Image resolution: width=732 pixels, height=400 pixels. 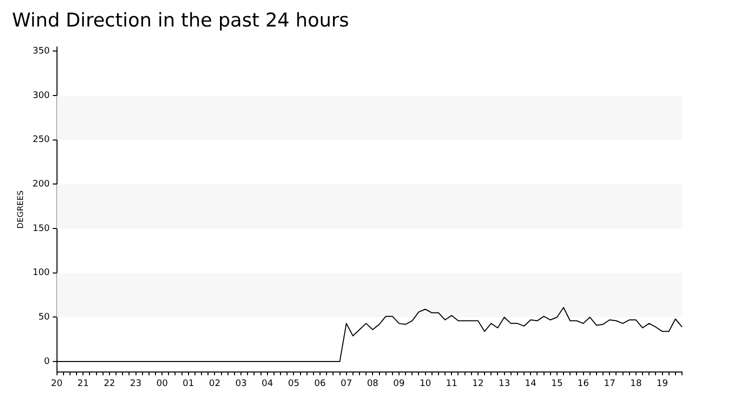 I want to click on x-tick-label: 10, so click(x=426, y=383).